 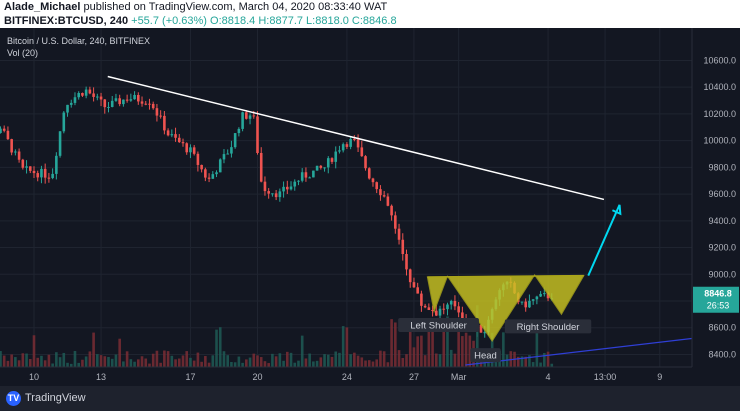 What do you see at coordinates (505, 276) in the screenshot?
I see `neckline` at bounding box center [505, 276].